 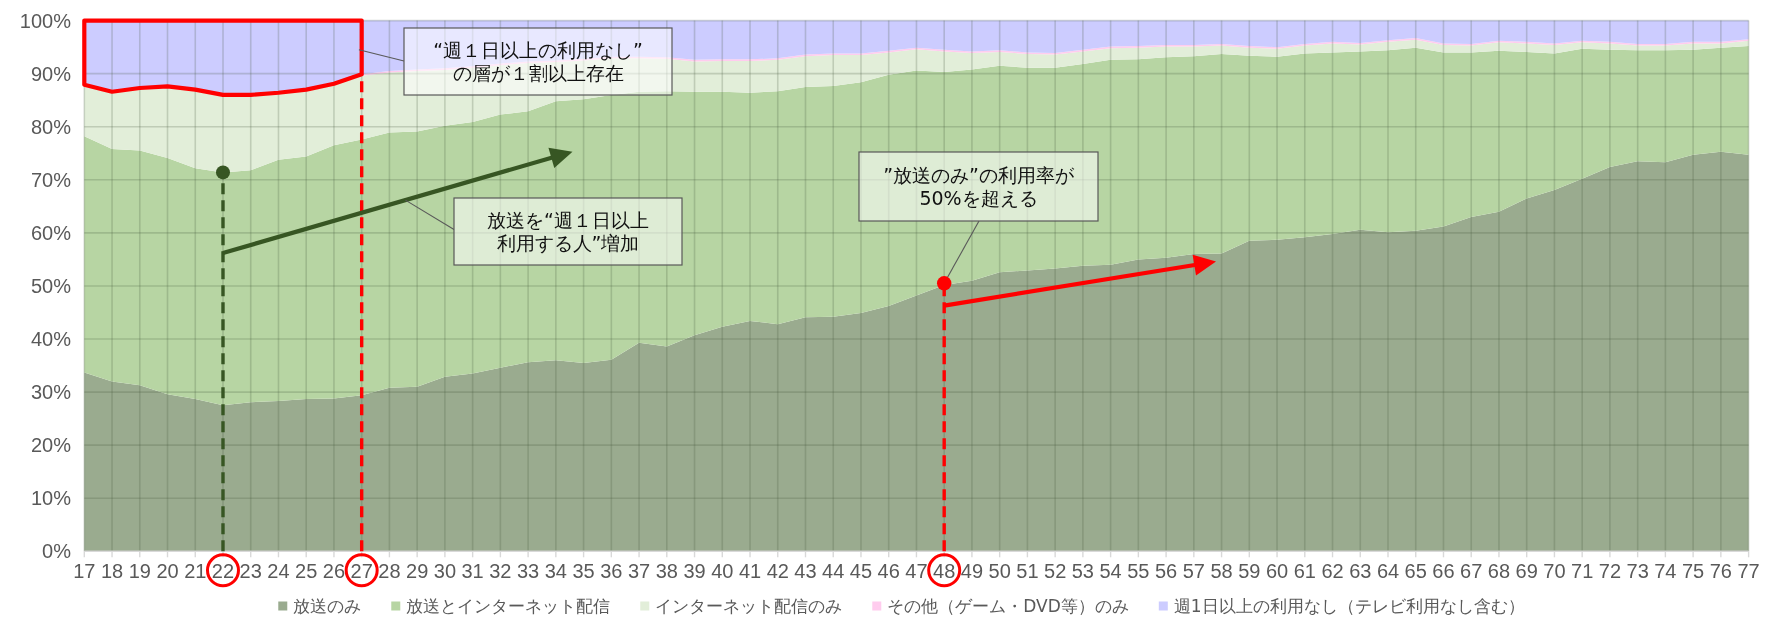 What do you see at coordinates (1110, 571) in the screenshot?
I see `x-tick-label: 54` at bounding box center [1110, 571].